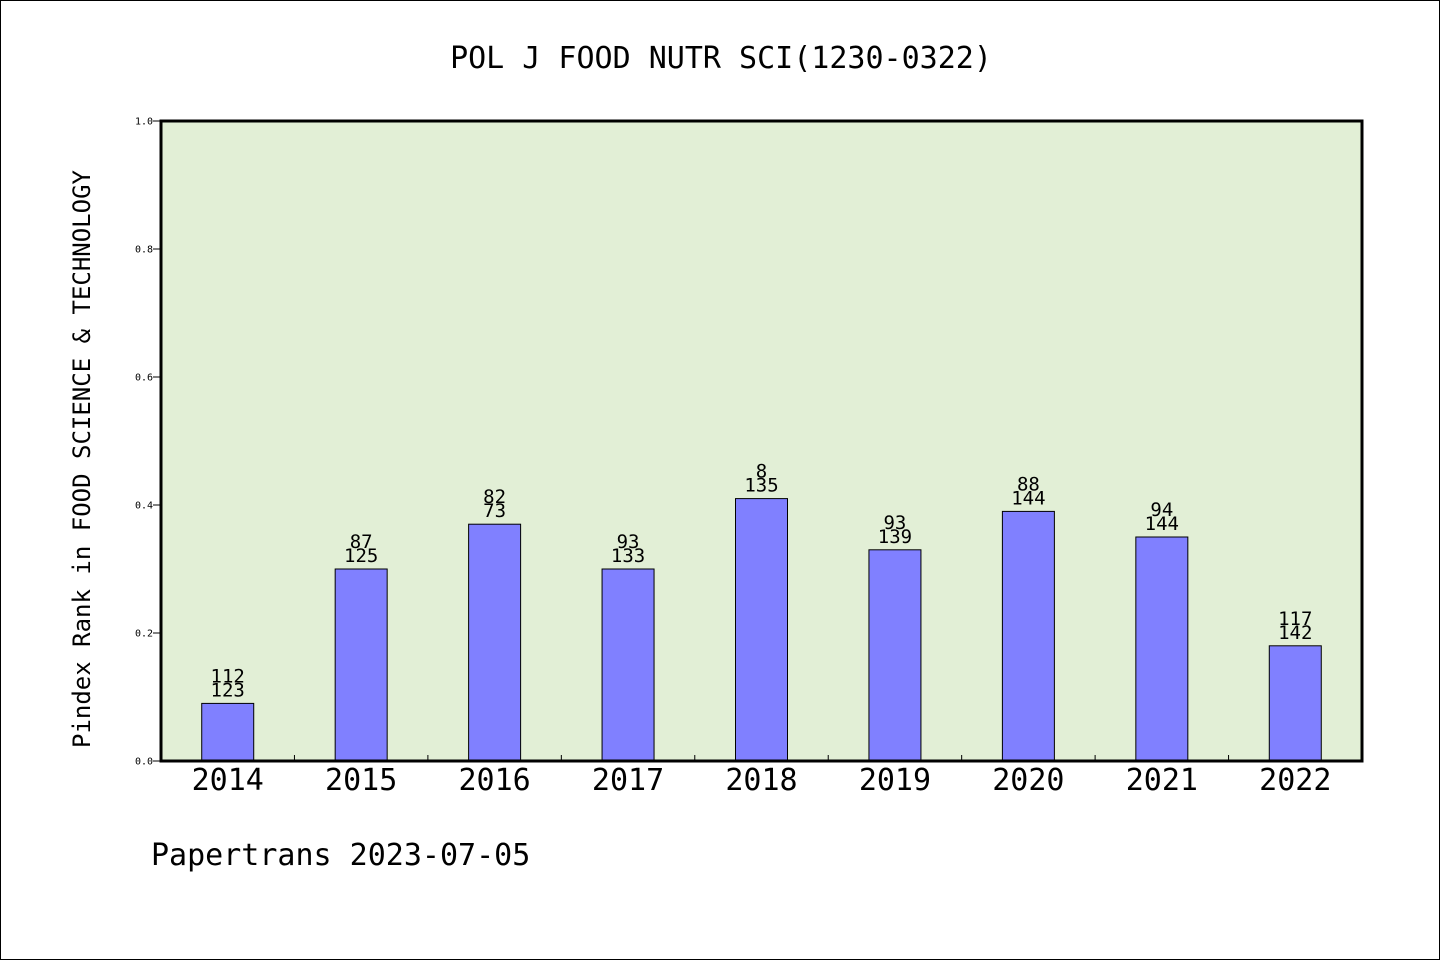 The width and height of the screenshot is (1440, 966). What do you see at coordinates (1161, 510) in the screenshot?
I see `data-label-rank: 94` at bounding box center [1161, 510].